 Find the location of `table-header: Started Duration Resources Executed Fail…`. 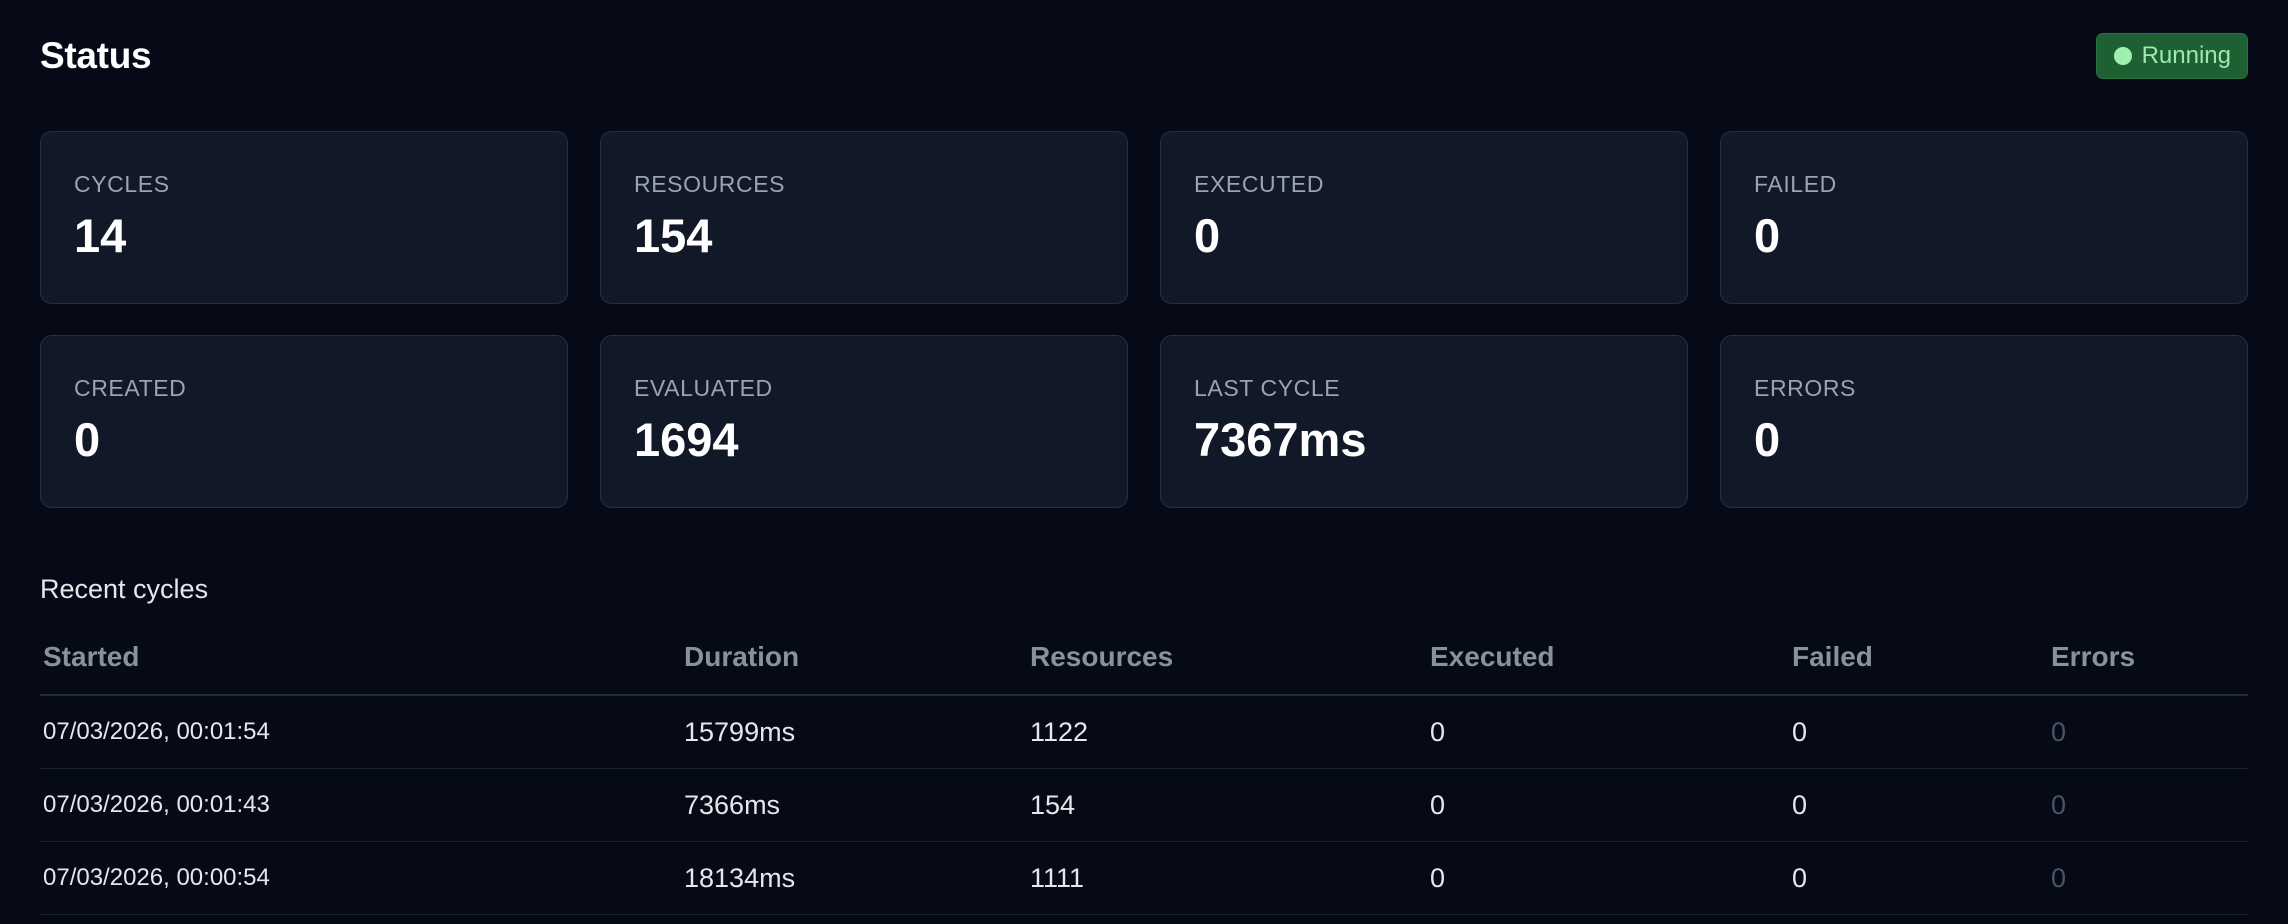

table-header: Started Duration Resources Executed Fail… is located at coordinates (1144, 658).